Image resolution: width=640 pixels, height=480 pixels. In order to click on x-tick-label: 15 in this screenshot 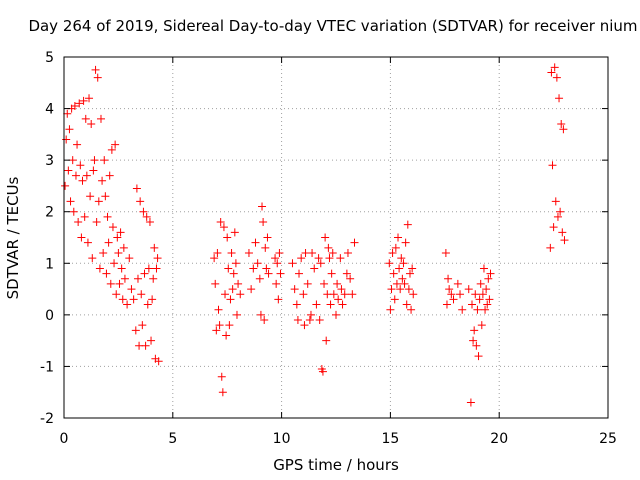, I will do `click(390, 439)`.